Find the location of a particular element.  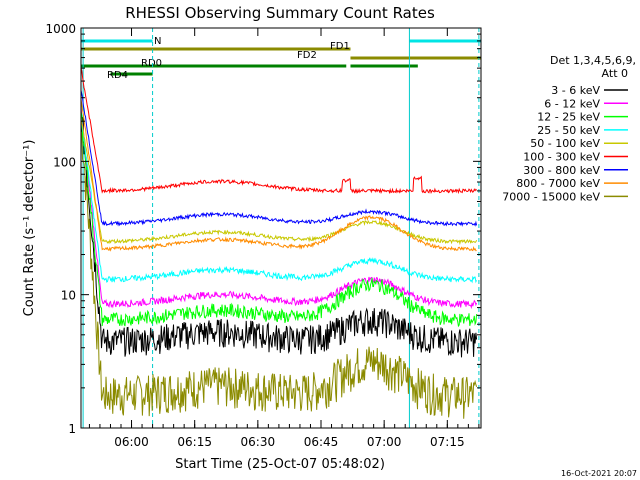

flag-label-rd0: RD0 is located at coordinates (151, 63).